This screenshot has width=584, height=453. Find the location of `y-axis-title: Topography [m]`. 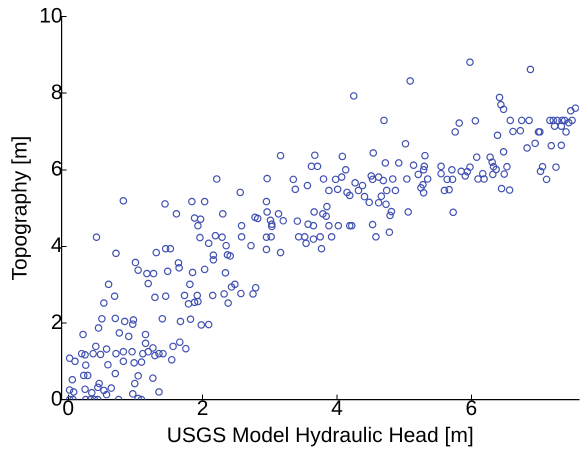

y-axis-title: Topography [m] is located at coordinates (20, 208).